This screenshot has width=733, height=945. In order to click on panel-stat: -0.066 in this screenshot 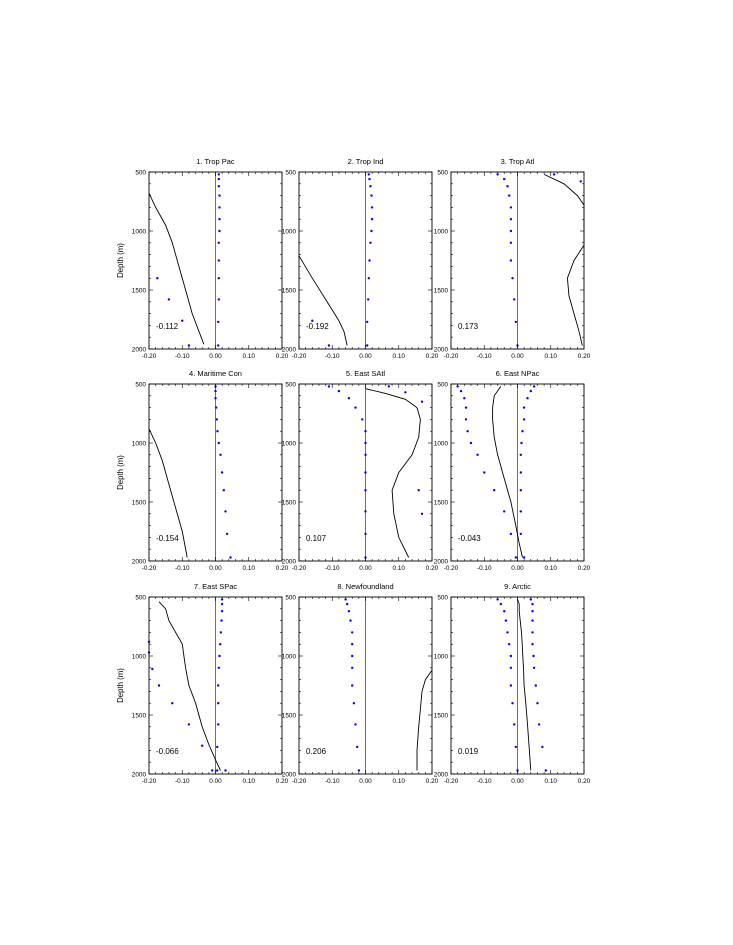, I will do `click(167, 751)`.